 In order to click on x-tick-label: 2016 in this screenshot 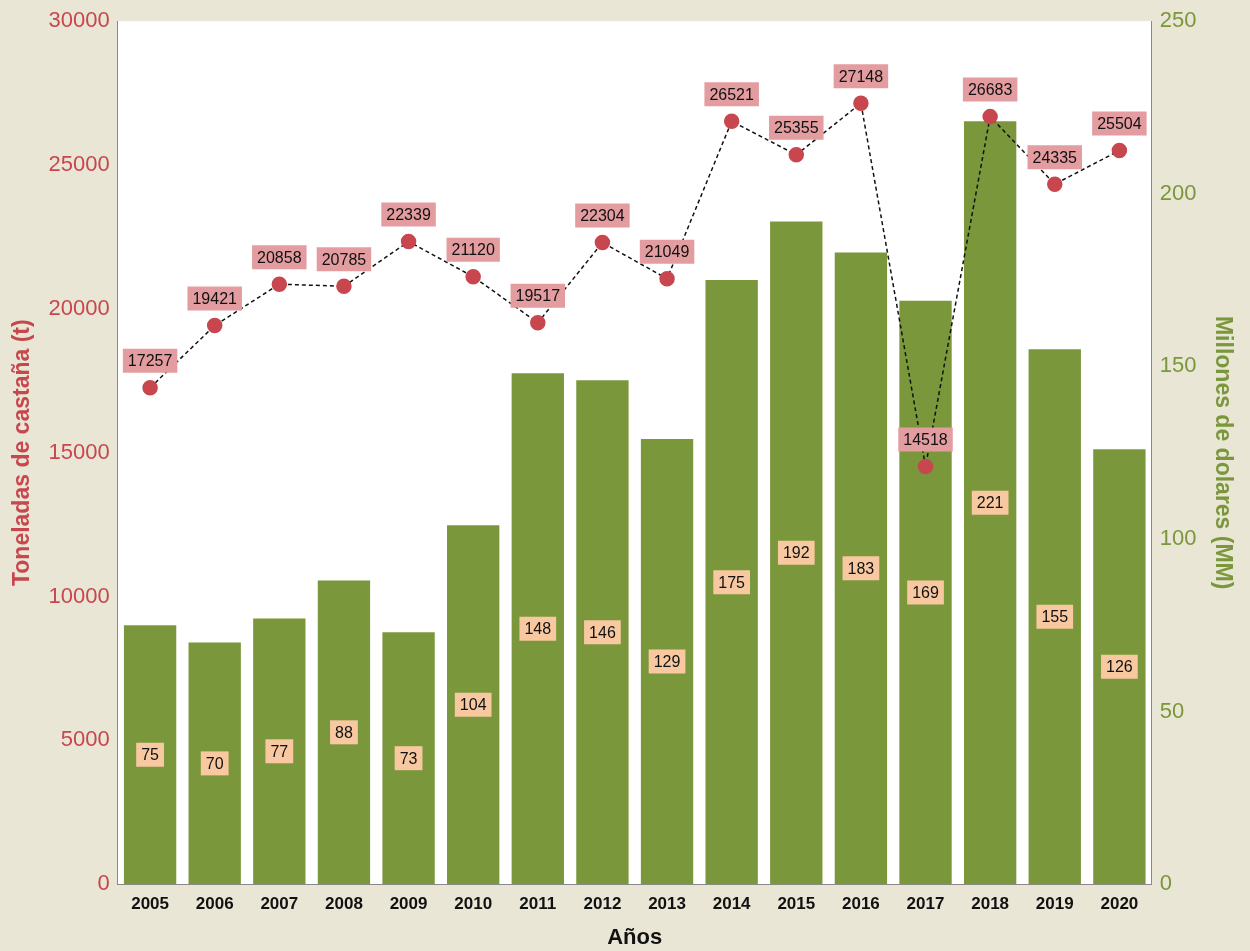, I will do `click(860, 904)`.